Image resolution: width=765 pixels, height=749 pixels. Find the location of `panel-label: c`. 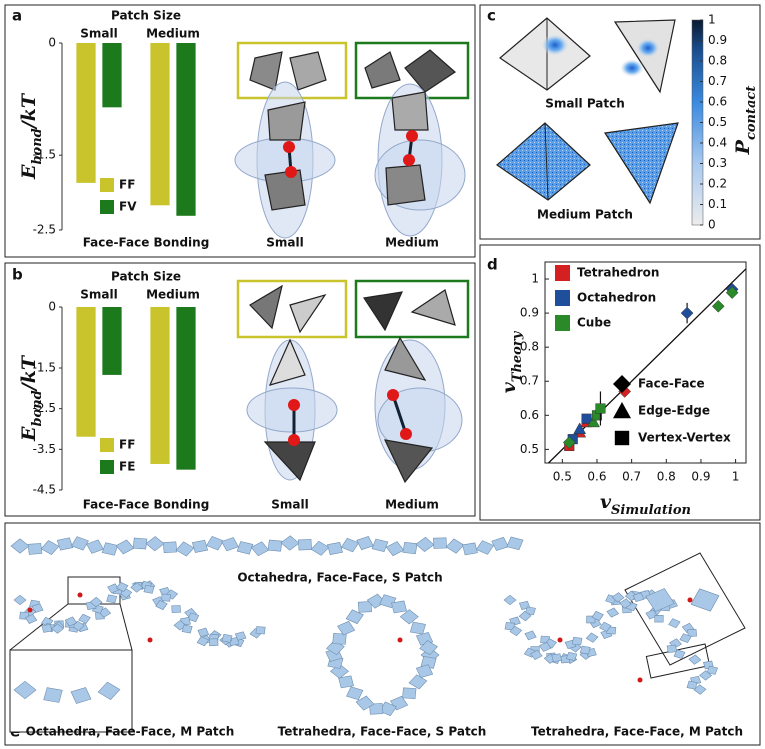

panel-label: c is located at coordinates (491, 16).